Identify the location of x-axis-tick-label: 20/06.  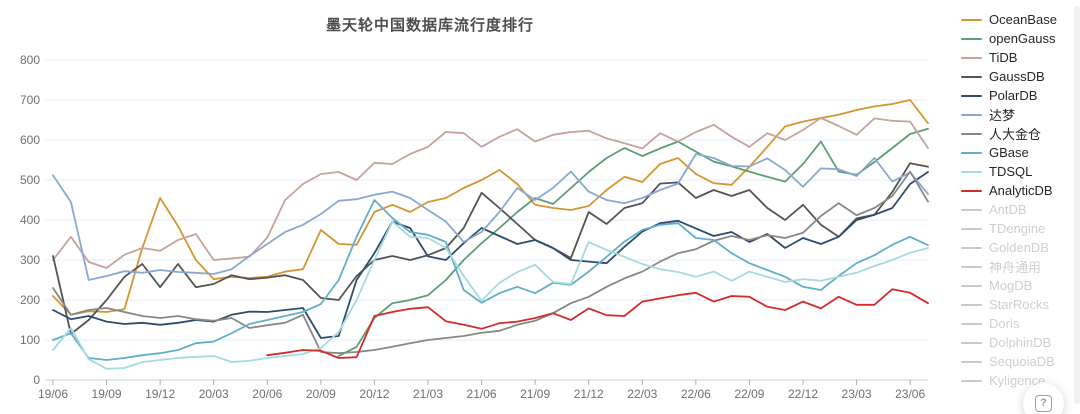
(267, 394).